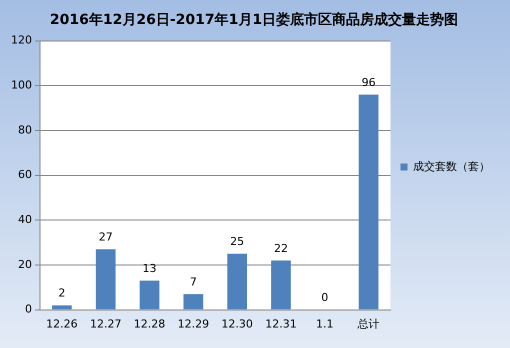 Image resolution: width=510 pixels, height=348 pixels. Describe the element at coordinates (149, 269) in the screenshot. I see `data-label: 13` at that location.